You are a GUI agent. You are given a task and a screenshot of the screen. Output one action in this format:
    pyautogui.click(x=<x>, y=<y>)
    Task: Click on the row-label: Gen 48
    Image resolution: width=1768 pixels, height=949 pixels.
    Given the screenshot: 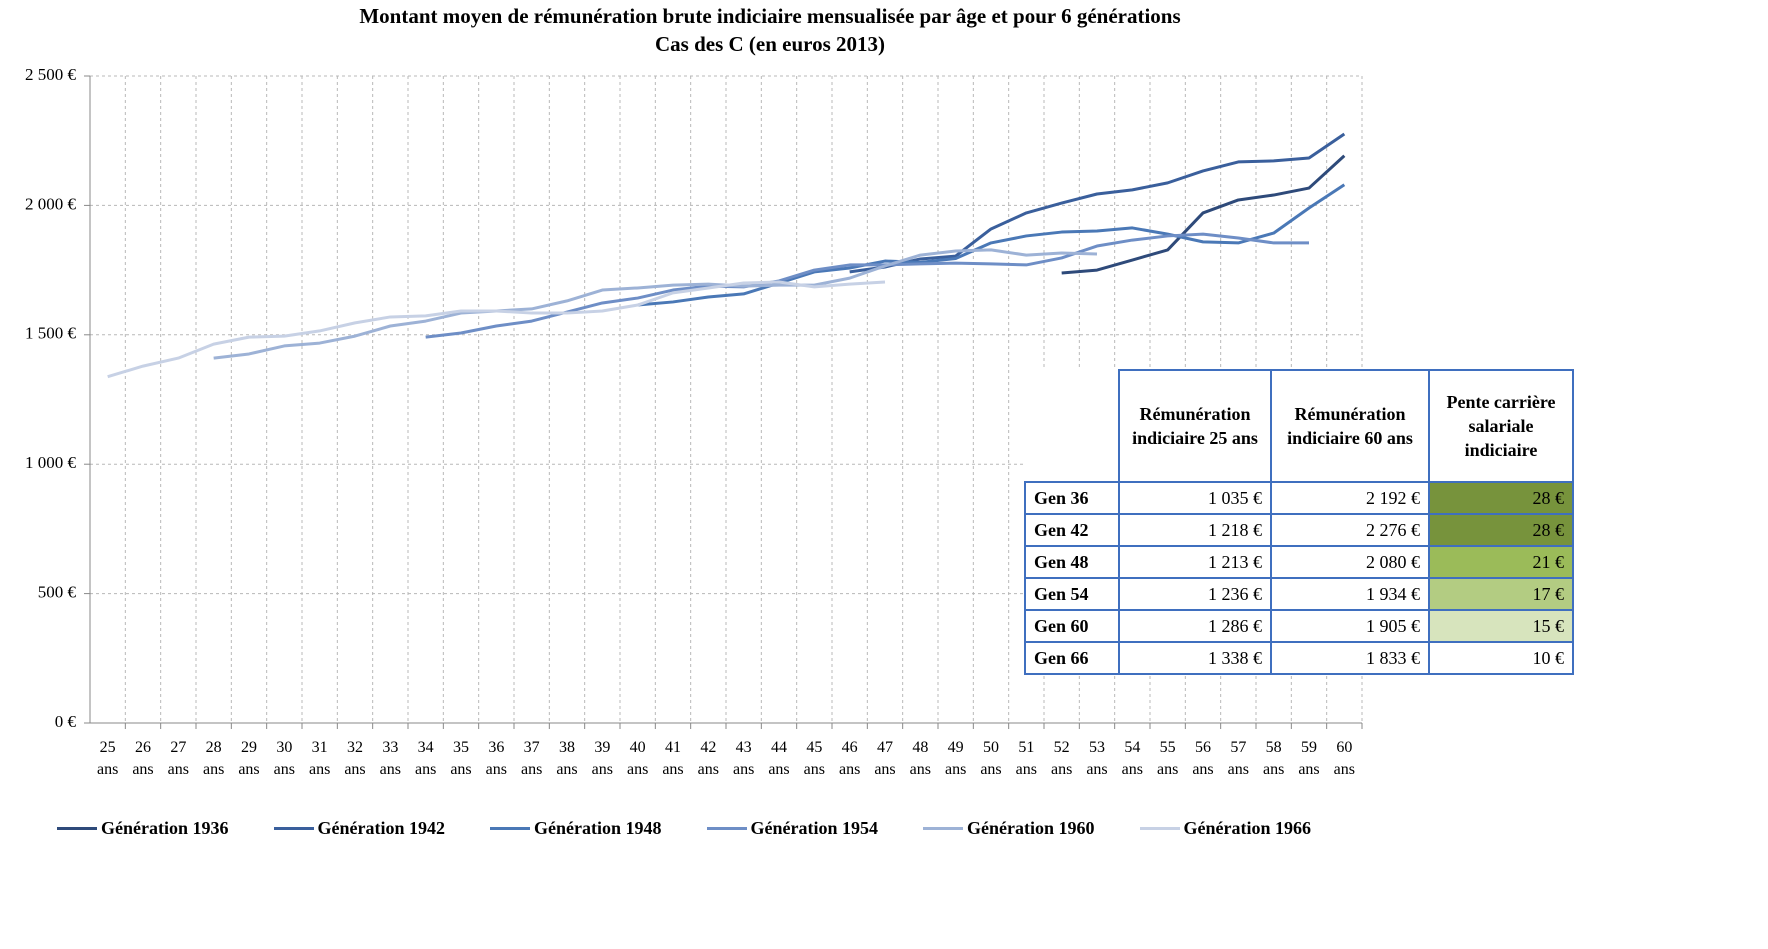 What is the action you would take?
    pyautogui.click(x=1072, y=562)
    